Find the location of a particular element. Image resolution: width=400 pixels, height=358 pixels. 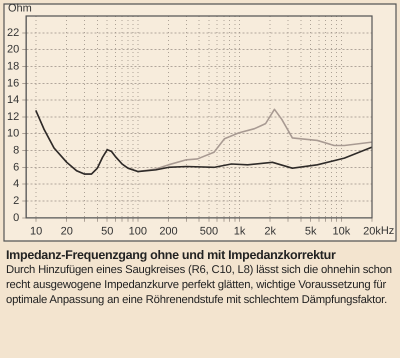

y-tick-label: 18 is located at coordinates (13, 66).